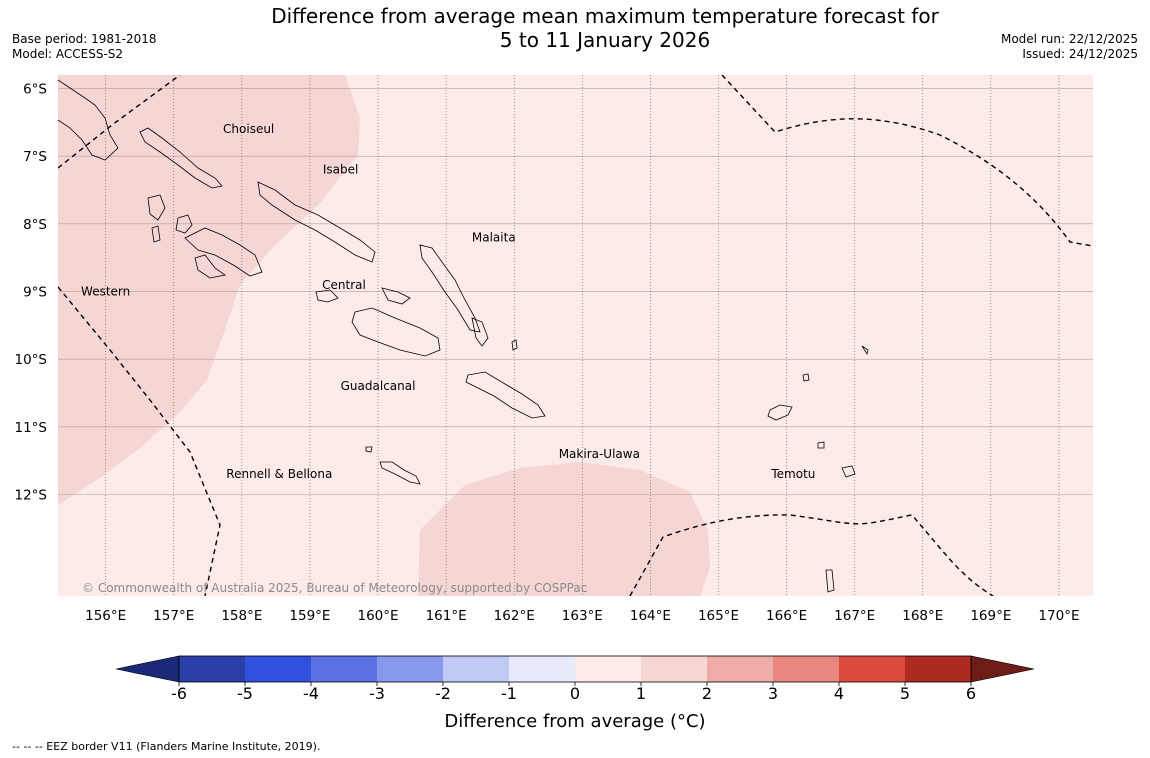 This screenshot has width=1150, height=758. What do you see at coordinates (605, 40) in the screenshot?
I see `map-title-line-2: 5 to 11 January 2026` at bounding box center [605, 40].